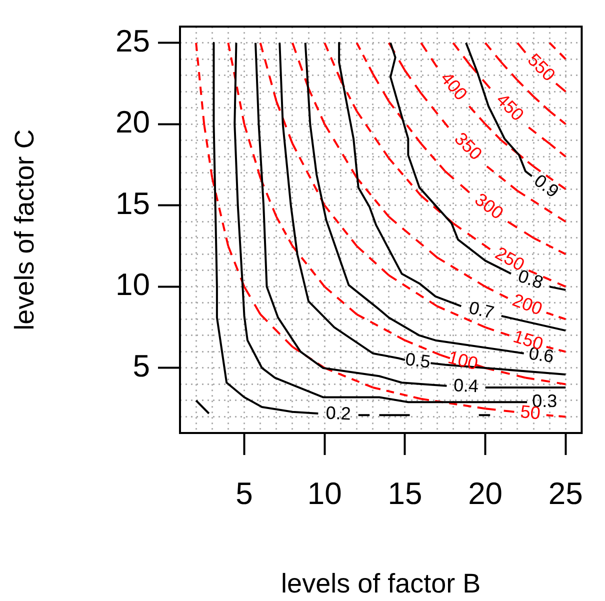 This screenshot has width=605, height=601. Describe the element at coordinates (510, 107) in the screenshot. I see `text: 450` at that location.